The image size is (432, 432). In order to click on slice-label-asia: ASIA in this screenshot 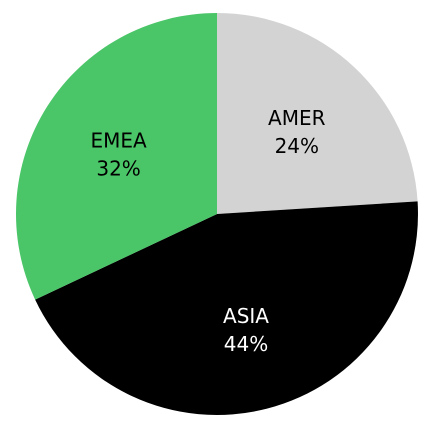, I will do `click(246, 316)`.